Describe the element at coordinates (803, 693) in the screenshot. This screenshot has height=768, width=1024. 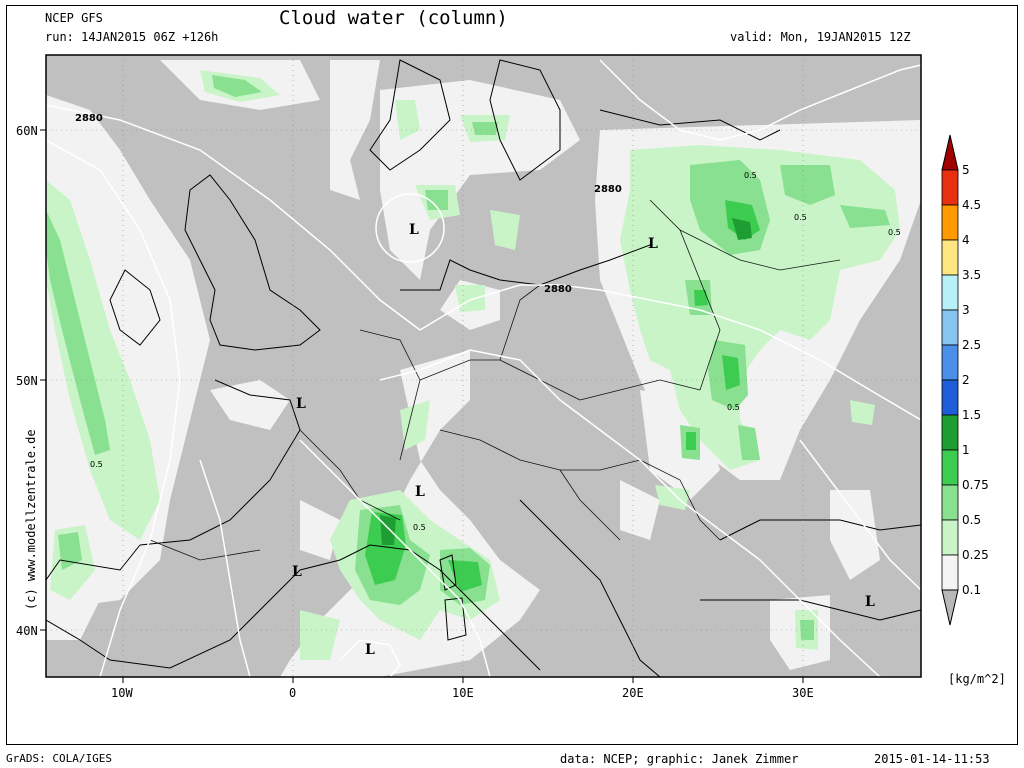
I see `lon-label: 30E` at that location.